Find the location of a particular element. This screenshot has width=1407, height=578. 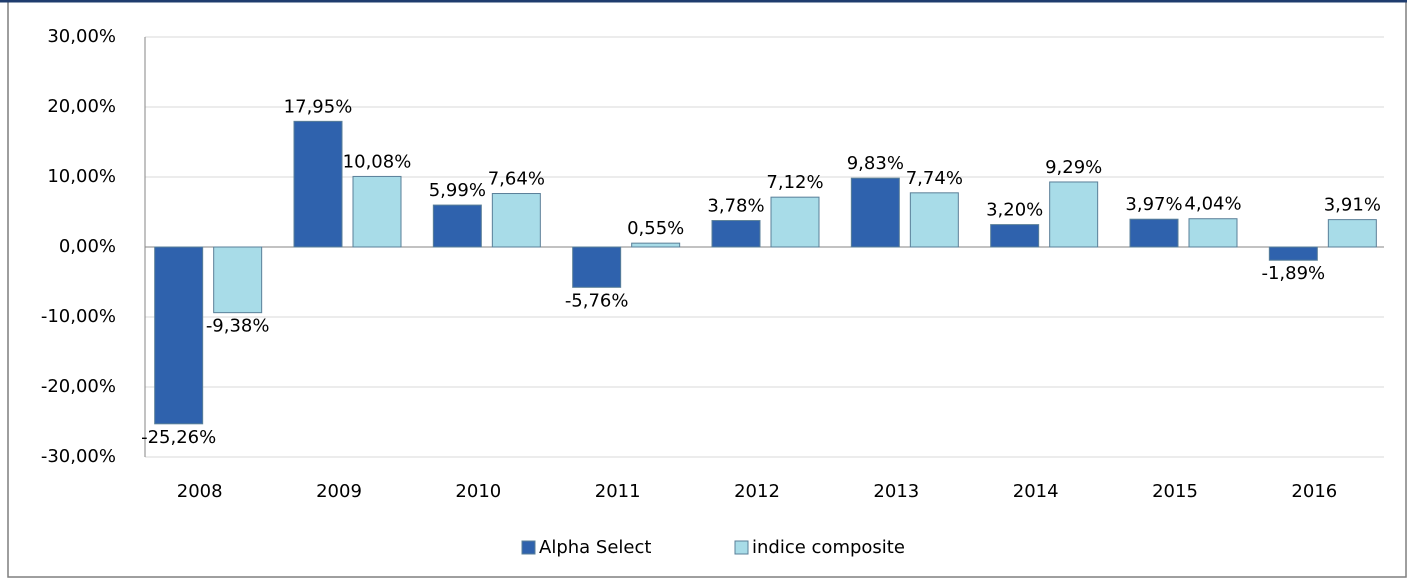

data-label: -1,89% is located at coordinates (1293, 273).